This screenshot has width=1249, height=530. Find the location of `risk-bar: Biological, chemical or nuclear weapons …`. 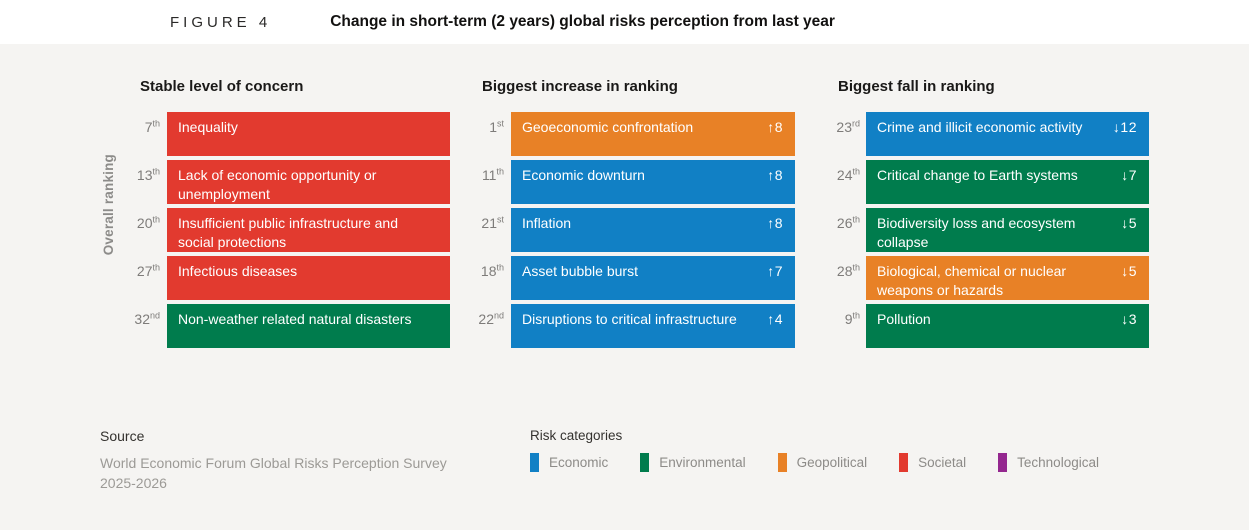

risk-bar: Biological, chemical or nuclear weapons … is located at coordinates (1007, 278).